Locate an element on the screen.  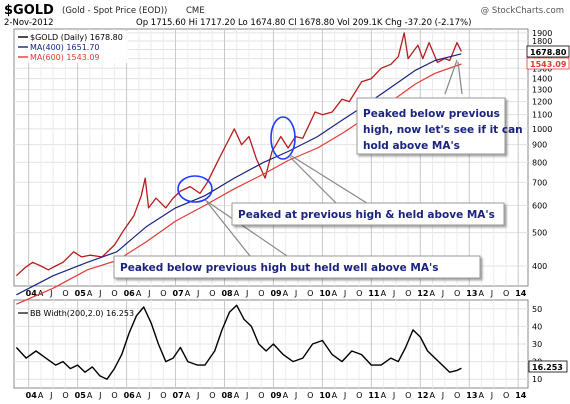
price-tick-label: 1800 is located at coordinates (542, 41).